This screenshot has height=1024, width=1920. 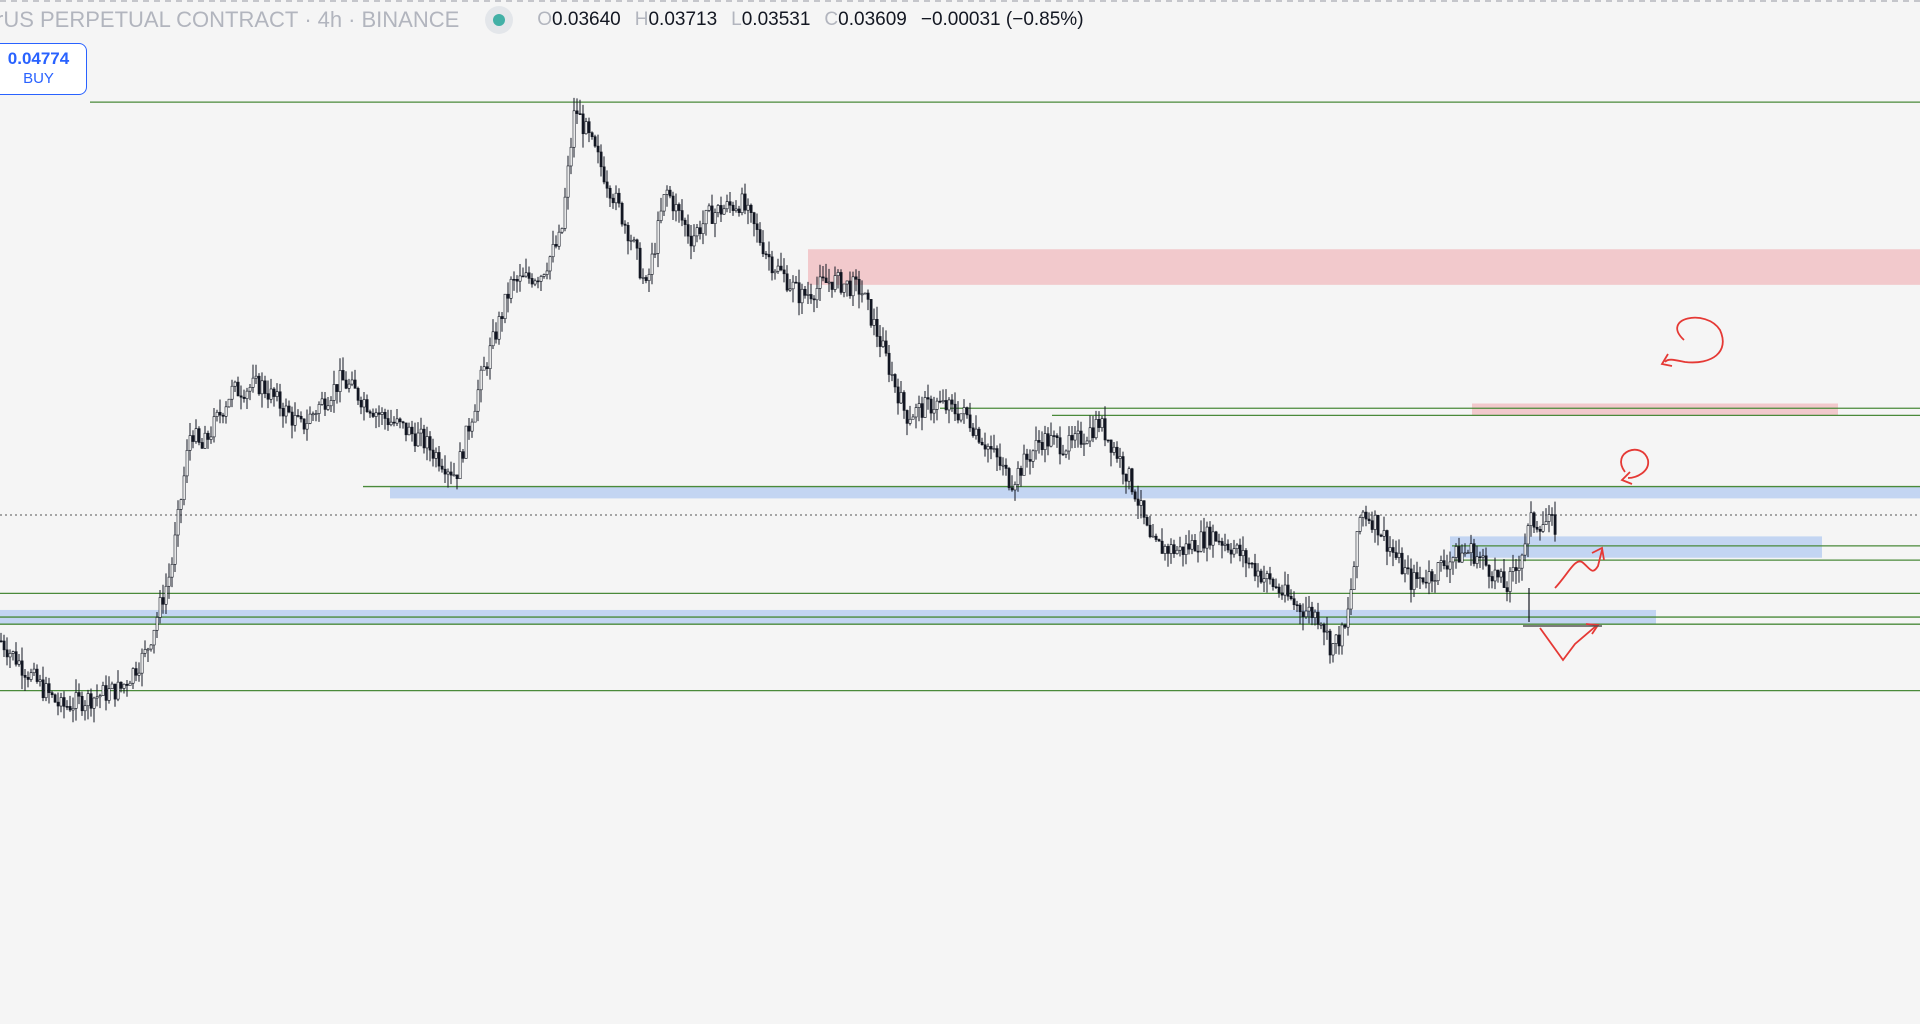 I want to click on market-status-indicator, so click(x=499, y=20).